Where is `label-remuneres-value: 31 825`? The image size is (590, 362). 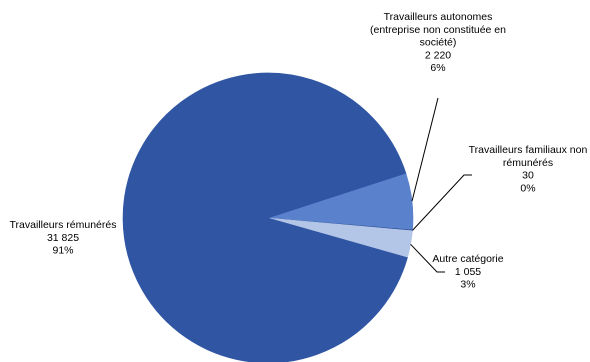
label-remuneres-value: 31 825 is located at coordinates (63, 238).